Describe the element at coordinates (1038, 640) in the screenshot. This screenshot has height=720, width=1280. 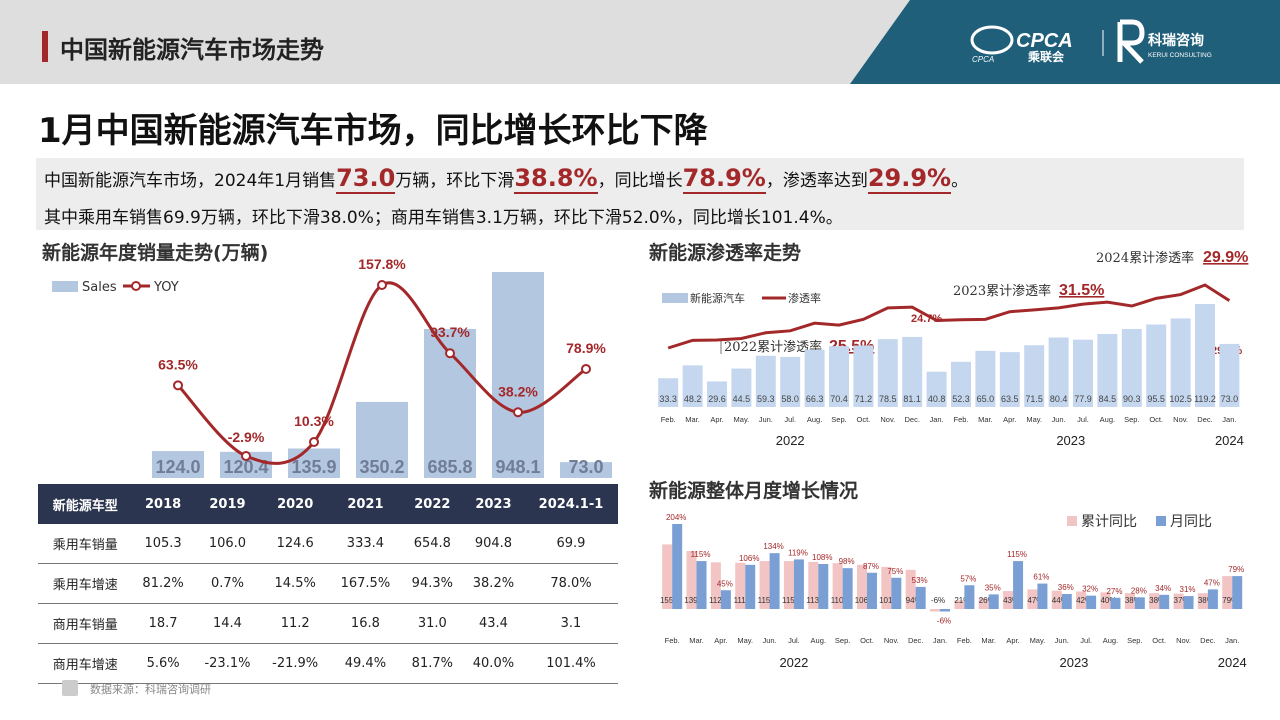
I see `month-tick-label: May.` at that location.